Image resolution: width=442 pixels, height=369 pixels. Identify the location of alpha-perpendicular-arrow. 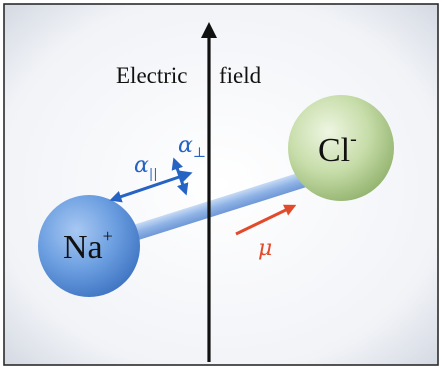
(180, 176).